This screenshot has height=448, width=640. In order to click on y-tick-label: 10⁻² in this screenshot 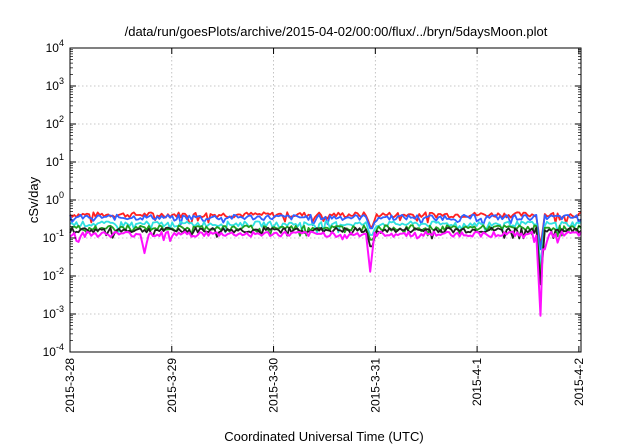, I will do `click(53, 274)`.